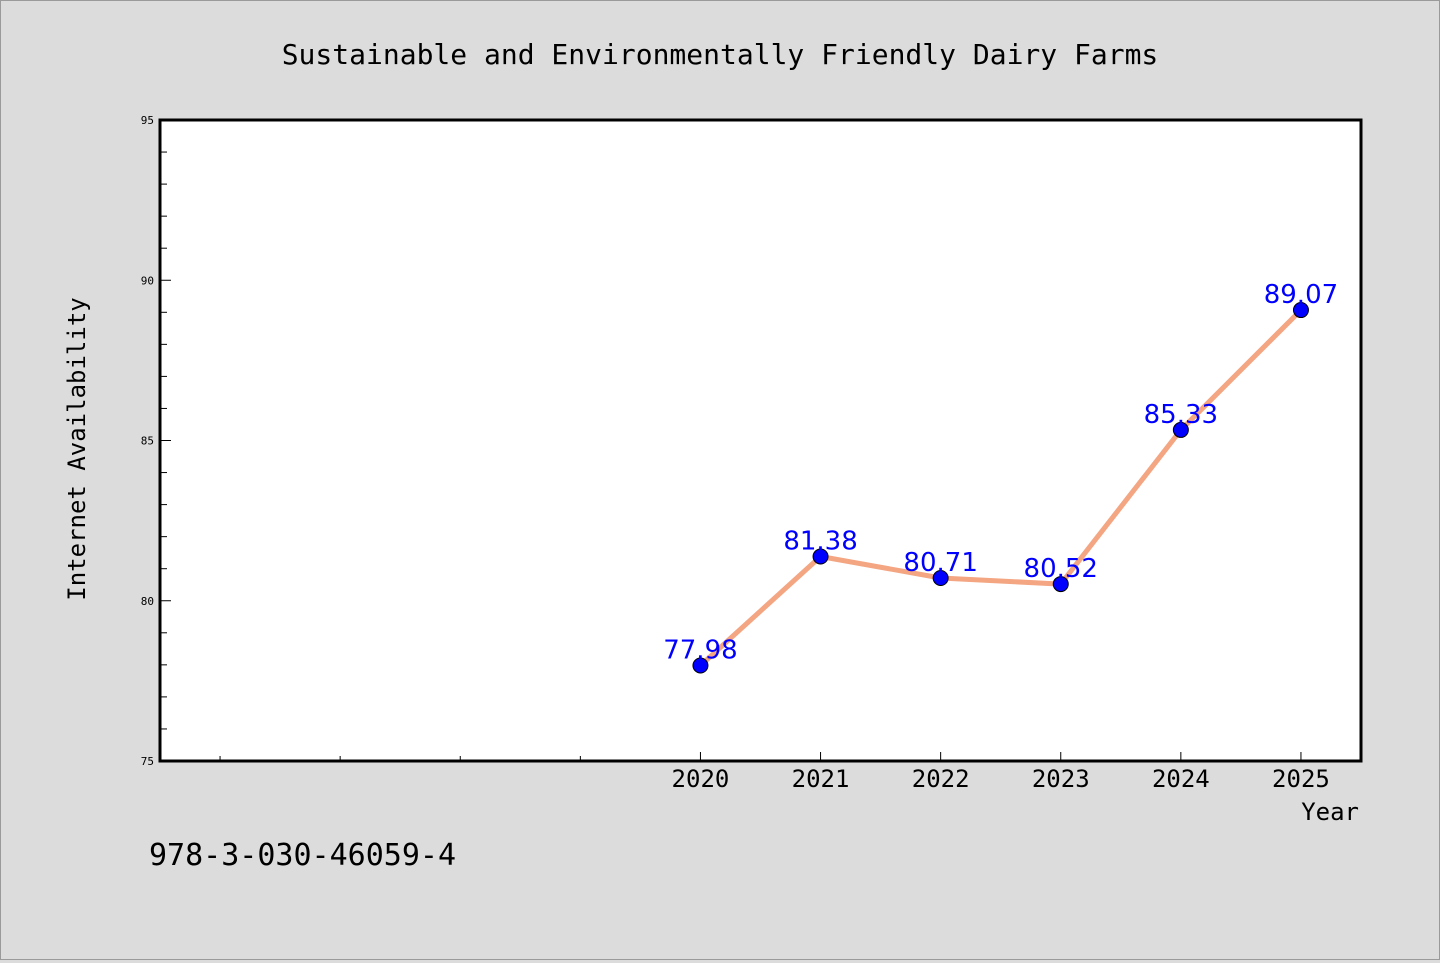 Image resolution: width=1440 pixels, height=963 pixels. Describe the element at coordinates (941, 779) in the screenshot. I see `x-tick-label: 2022` at that location.